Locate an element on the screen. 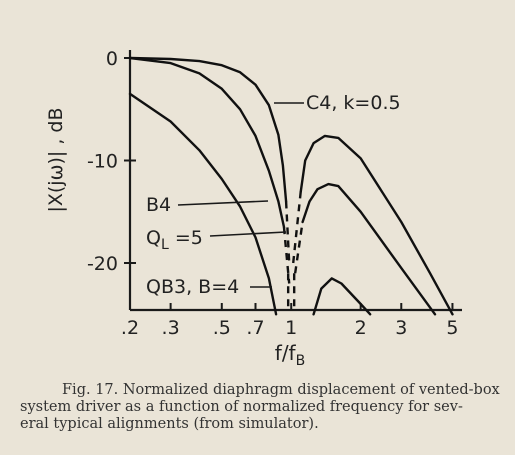 Image resolution: width=515 pixels, height=455 pixels. x-tick-label: 2 is located at coordinates (361, 328).